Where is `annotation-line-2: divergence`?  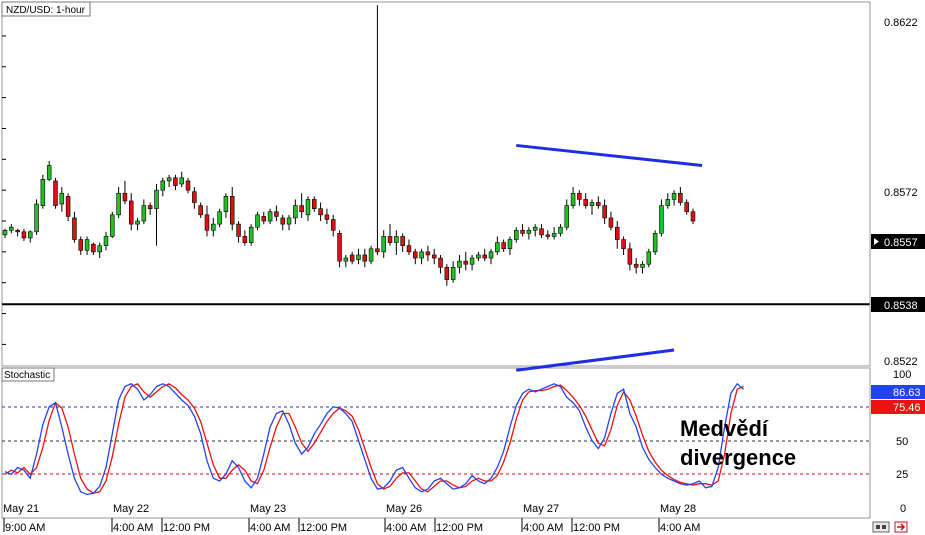 annotation-line-2: divergence is located at coordinates (738, 457).